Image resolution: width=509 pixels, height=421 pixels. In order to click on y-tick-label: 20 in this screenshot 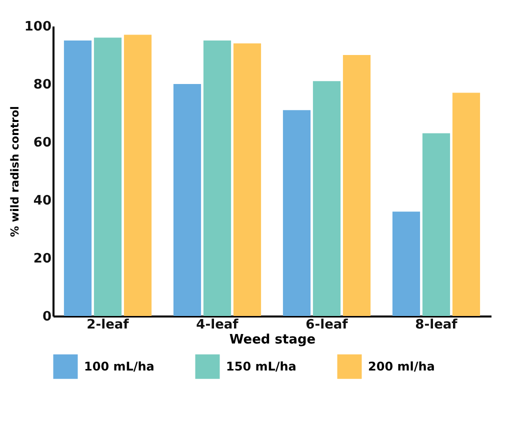, I will do `click(42, 259)`.